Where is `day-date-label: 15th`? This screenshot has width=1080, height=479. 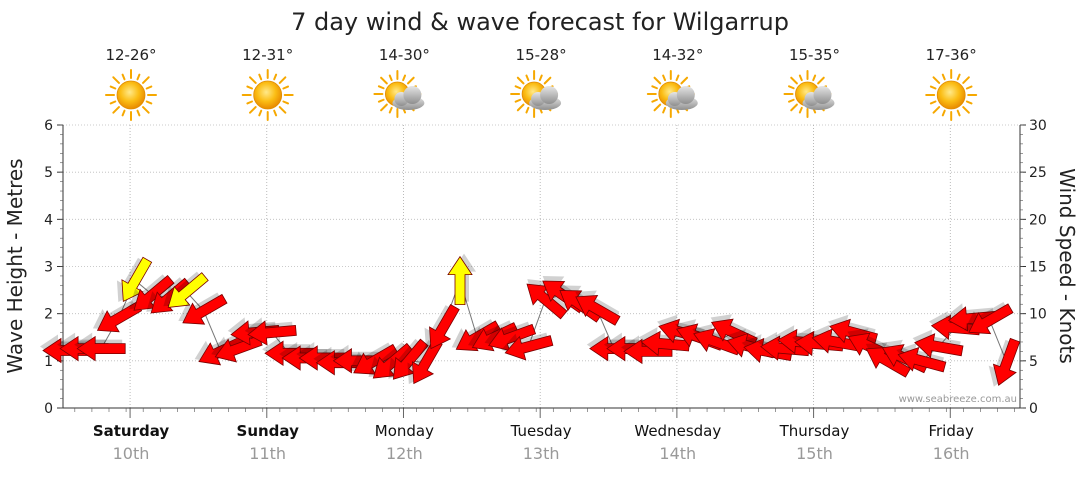 day-date-label: 15th is located at coordinates (814, 453).